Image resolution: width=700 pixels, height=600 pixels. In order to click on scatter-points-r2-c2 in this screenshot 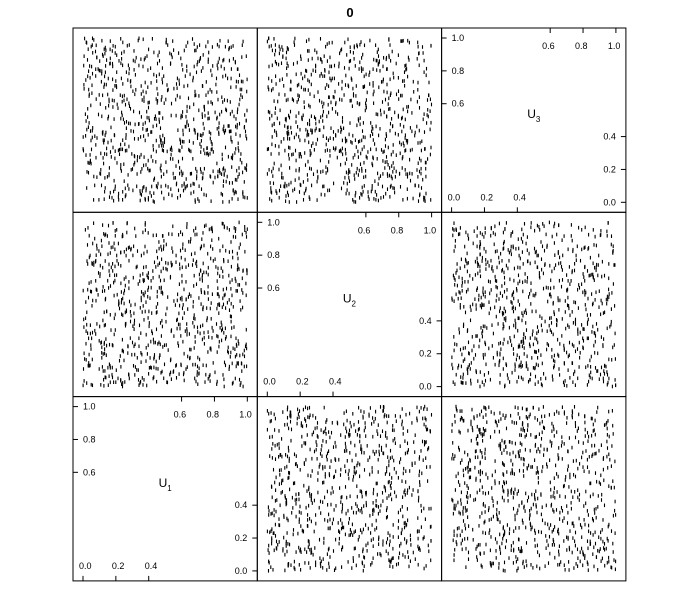, I will do `click(534, 488)`.